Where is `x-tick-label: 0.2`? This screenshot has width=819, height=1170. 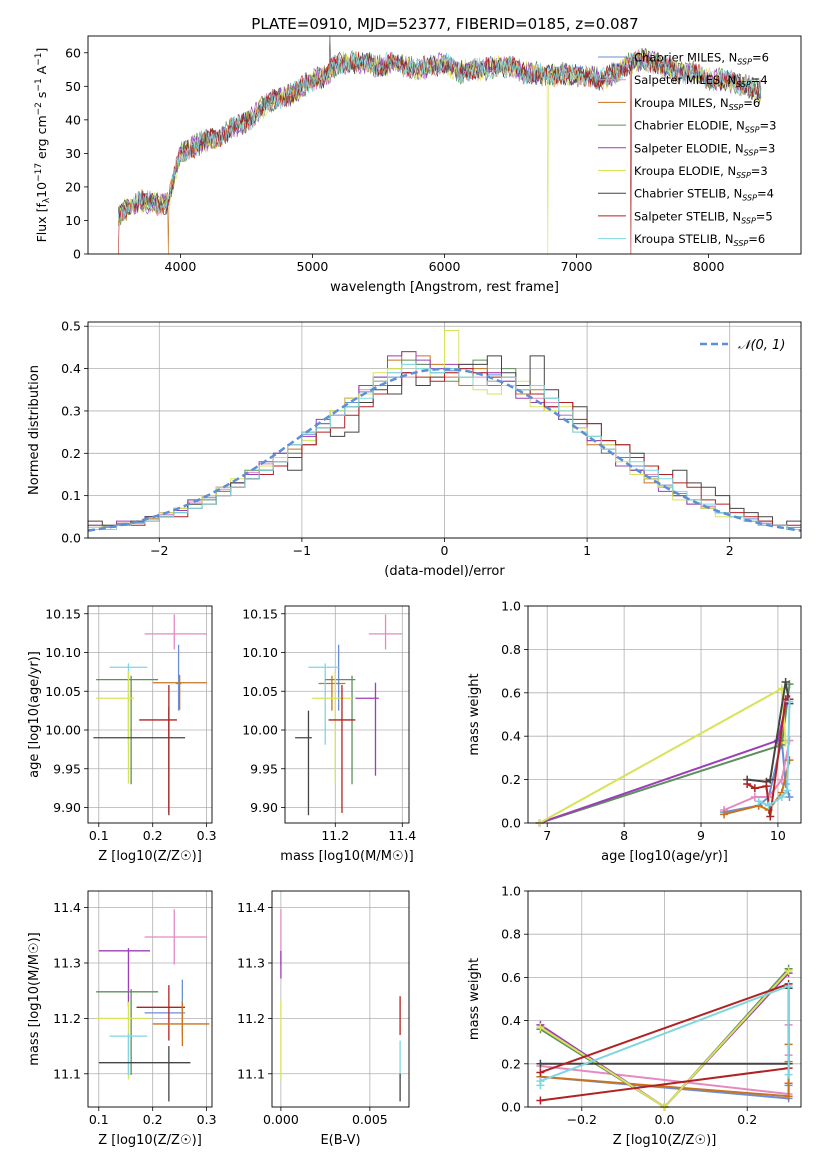
x-tick-label: 0.2 is located at coordinates (153, 1119).